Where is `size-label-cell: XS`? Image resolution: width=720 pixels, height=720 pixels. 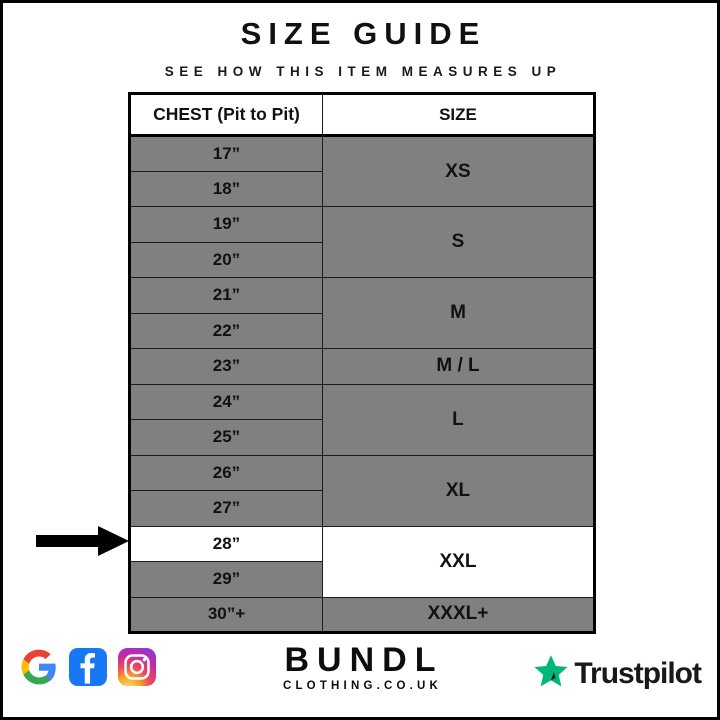
size-label-cell: XS is located at coordinates (458, 171).